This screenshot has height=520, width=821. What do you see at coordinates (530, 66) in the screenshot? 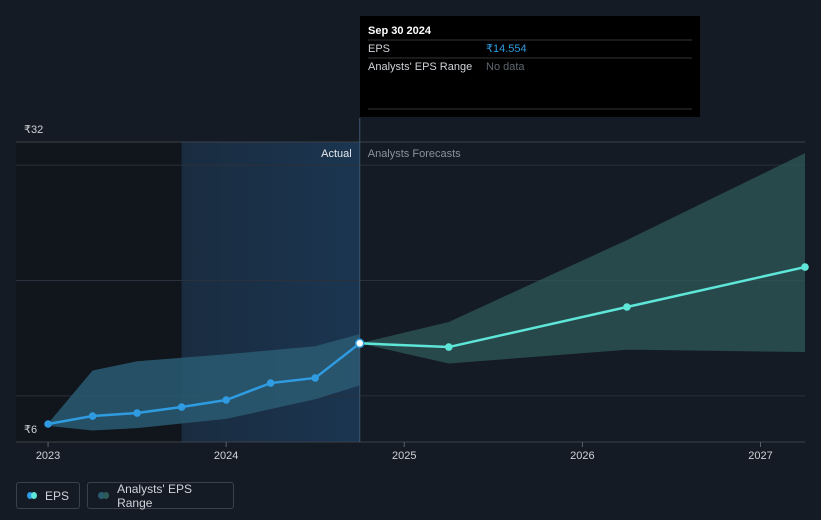
I see `tooltip` at bounding box center [530, 66].